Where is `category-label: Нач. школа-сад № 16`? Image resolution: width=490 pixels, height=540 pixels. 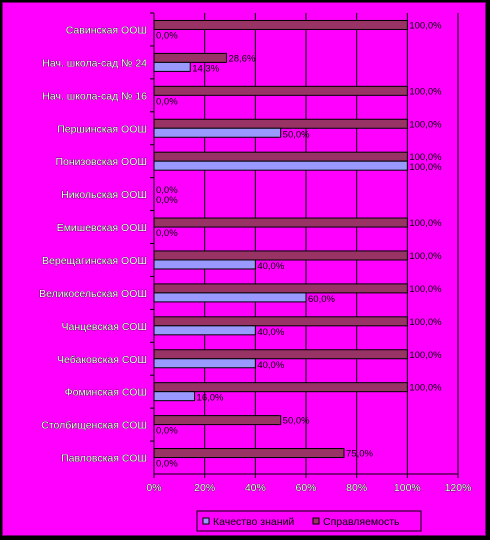
category-label: Нач. школа-сад № 16 is located at coordinates (94, 96).